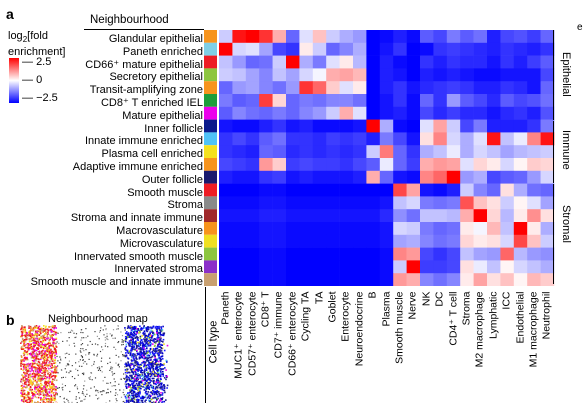  I want to click on group-bracket-immune, so click(553, 152).